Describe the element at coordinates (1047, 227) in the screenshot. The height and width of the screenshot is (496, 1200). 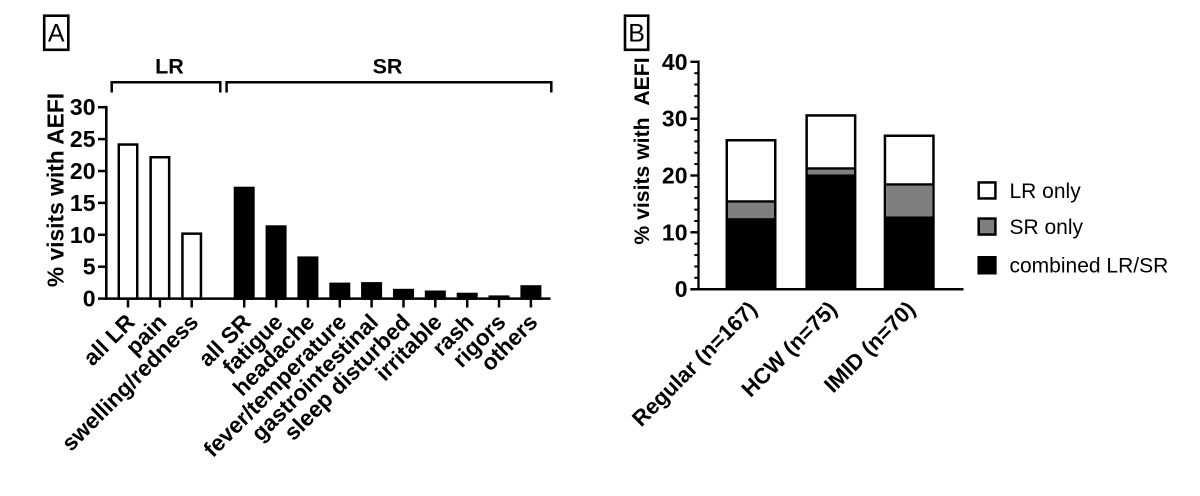
I see `svg-text: SR only` at that location.